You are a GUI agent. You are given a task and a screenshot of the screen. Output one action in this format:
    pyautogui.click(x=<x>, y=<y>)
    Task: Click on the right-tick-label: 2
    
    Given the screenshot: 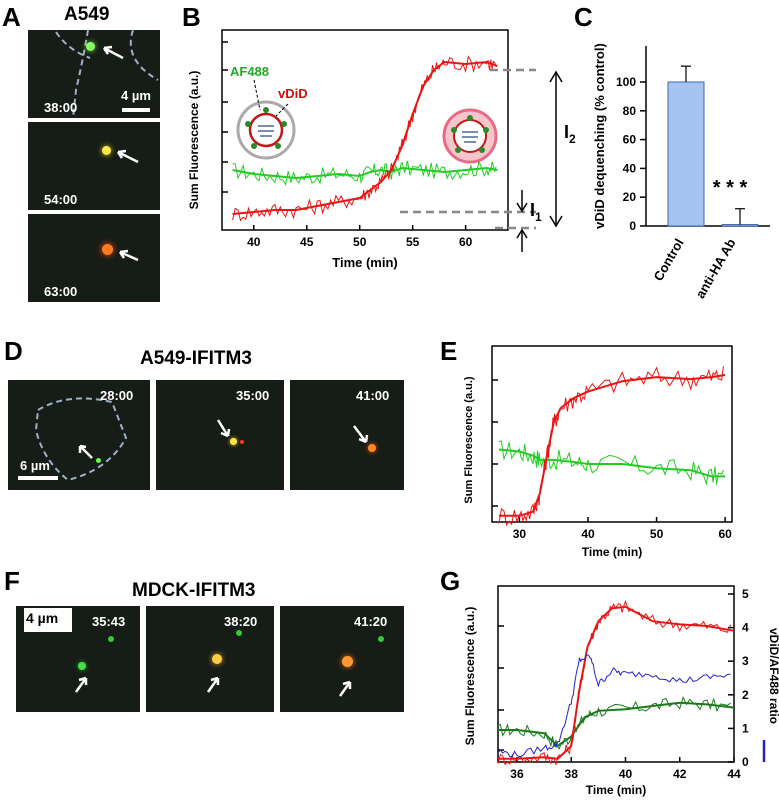 What is the action you would take?
    pyautogui.click(x=745, y=695)
    